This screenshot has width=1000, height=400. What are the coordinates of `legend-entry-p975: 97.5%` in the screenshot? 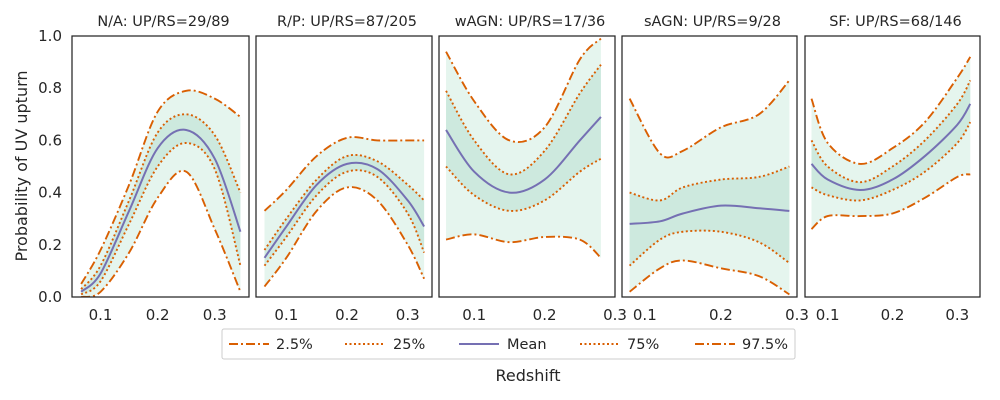 It's located at (741, 345).